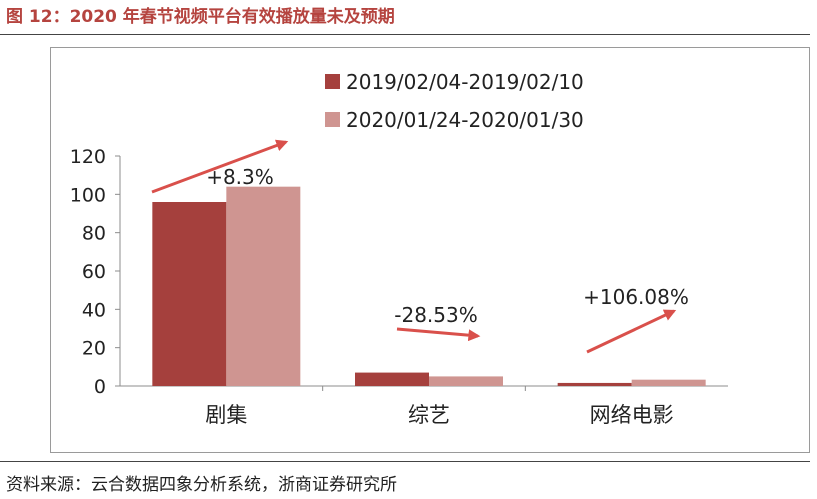 This screenshot has width=817, height=499. What do you see at coordinates (94, 349) in the screenshot?
I see `y-tick-label: 20` at bounding box center [94, 349].